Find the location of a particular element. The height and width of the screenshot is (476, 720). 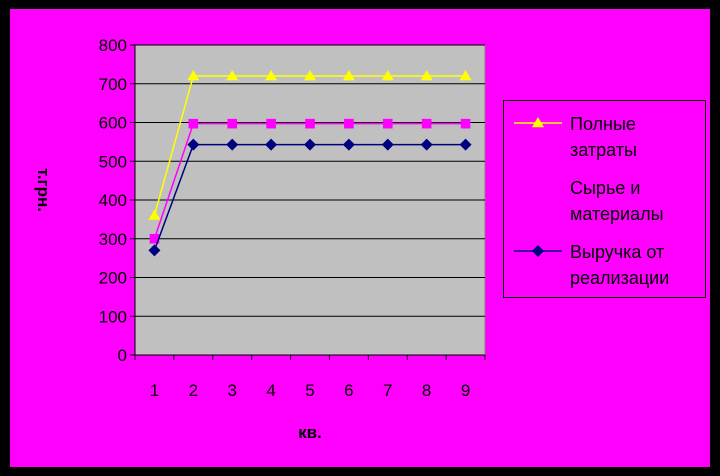

y-tick-label: 600 is located at coordinates (113, 123).